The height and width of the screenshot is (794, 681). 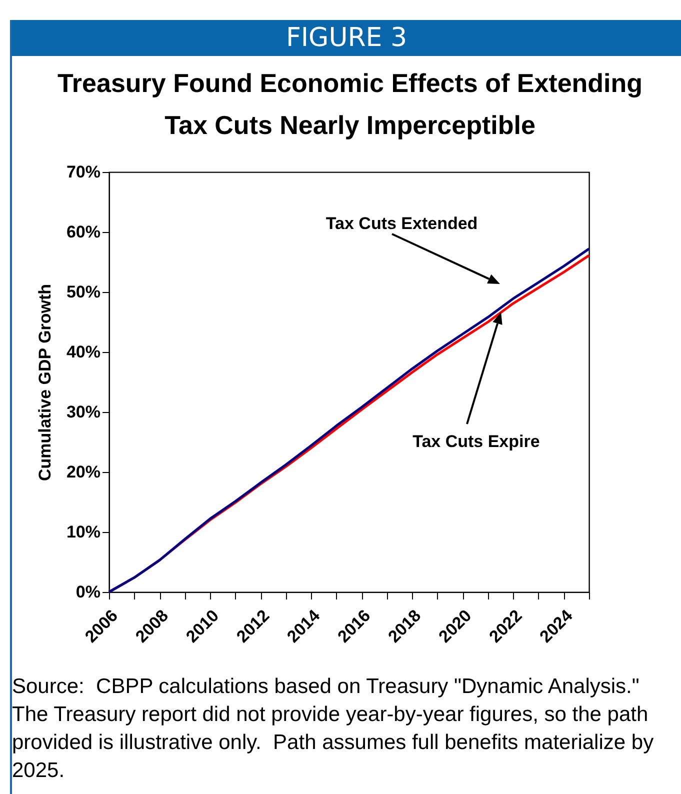 What do you see at coordinates (44, 383) in the screenshot?
I see `y-axis-title: Cumulative GDP Growth` at bounding box center [44, 383].